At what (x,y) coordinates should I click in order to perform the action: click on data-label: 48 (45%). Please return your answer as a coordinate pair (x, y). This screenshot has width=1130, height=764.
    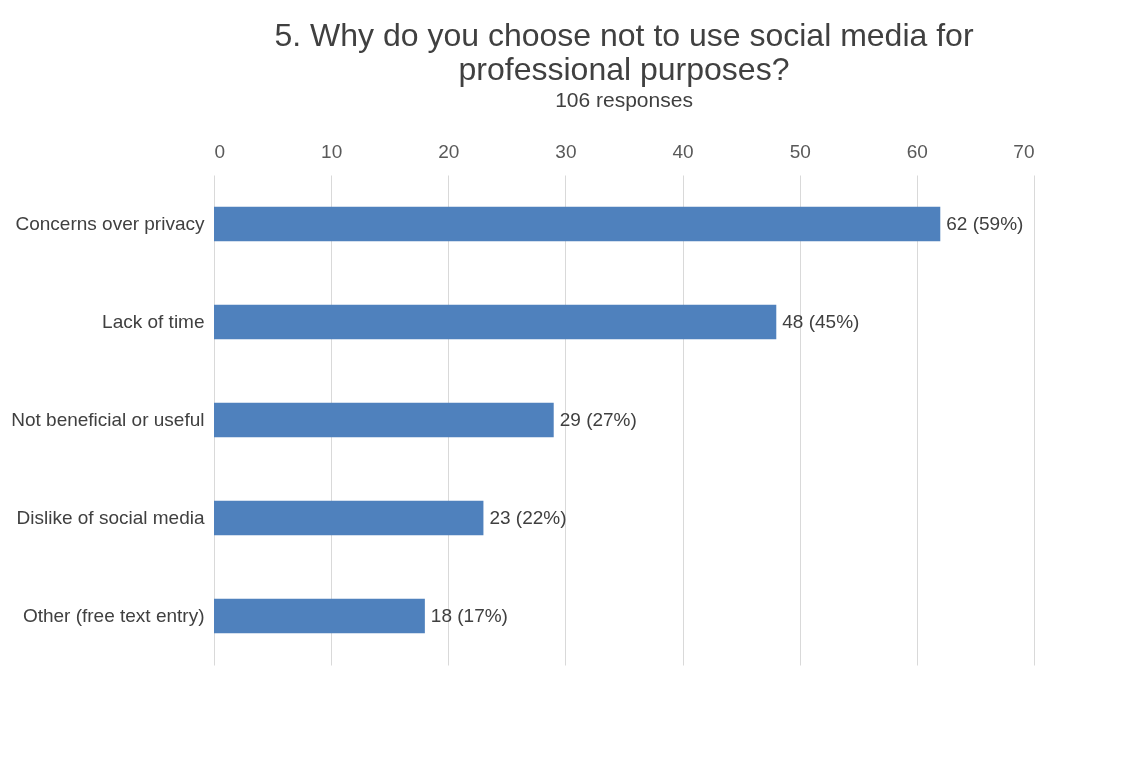
    Looking at the image, I should click on (821, 321).